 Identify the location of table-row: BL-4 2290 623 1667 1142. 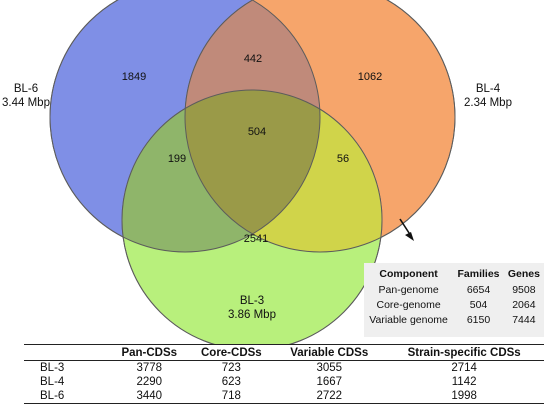
(284, 382).